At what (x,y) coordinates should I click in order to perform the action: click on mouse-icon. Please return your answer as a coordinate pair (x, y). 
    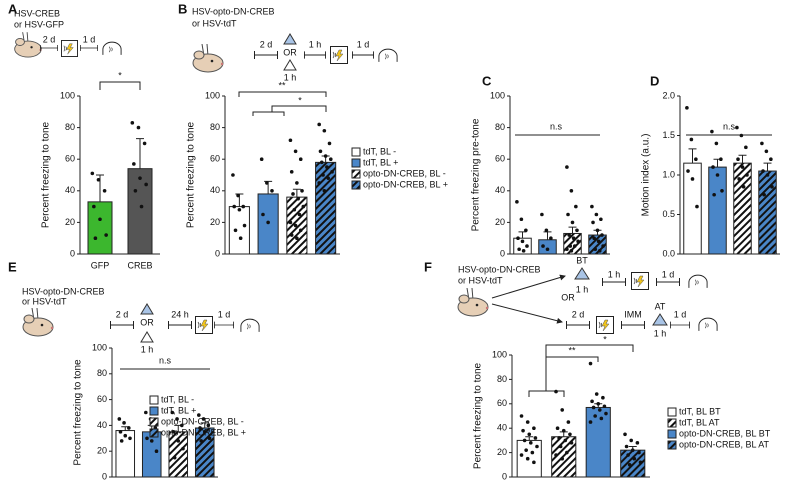
    Looking at the image, I should click on (473, 302).